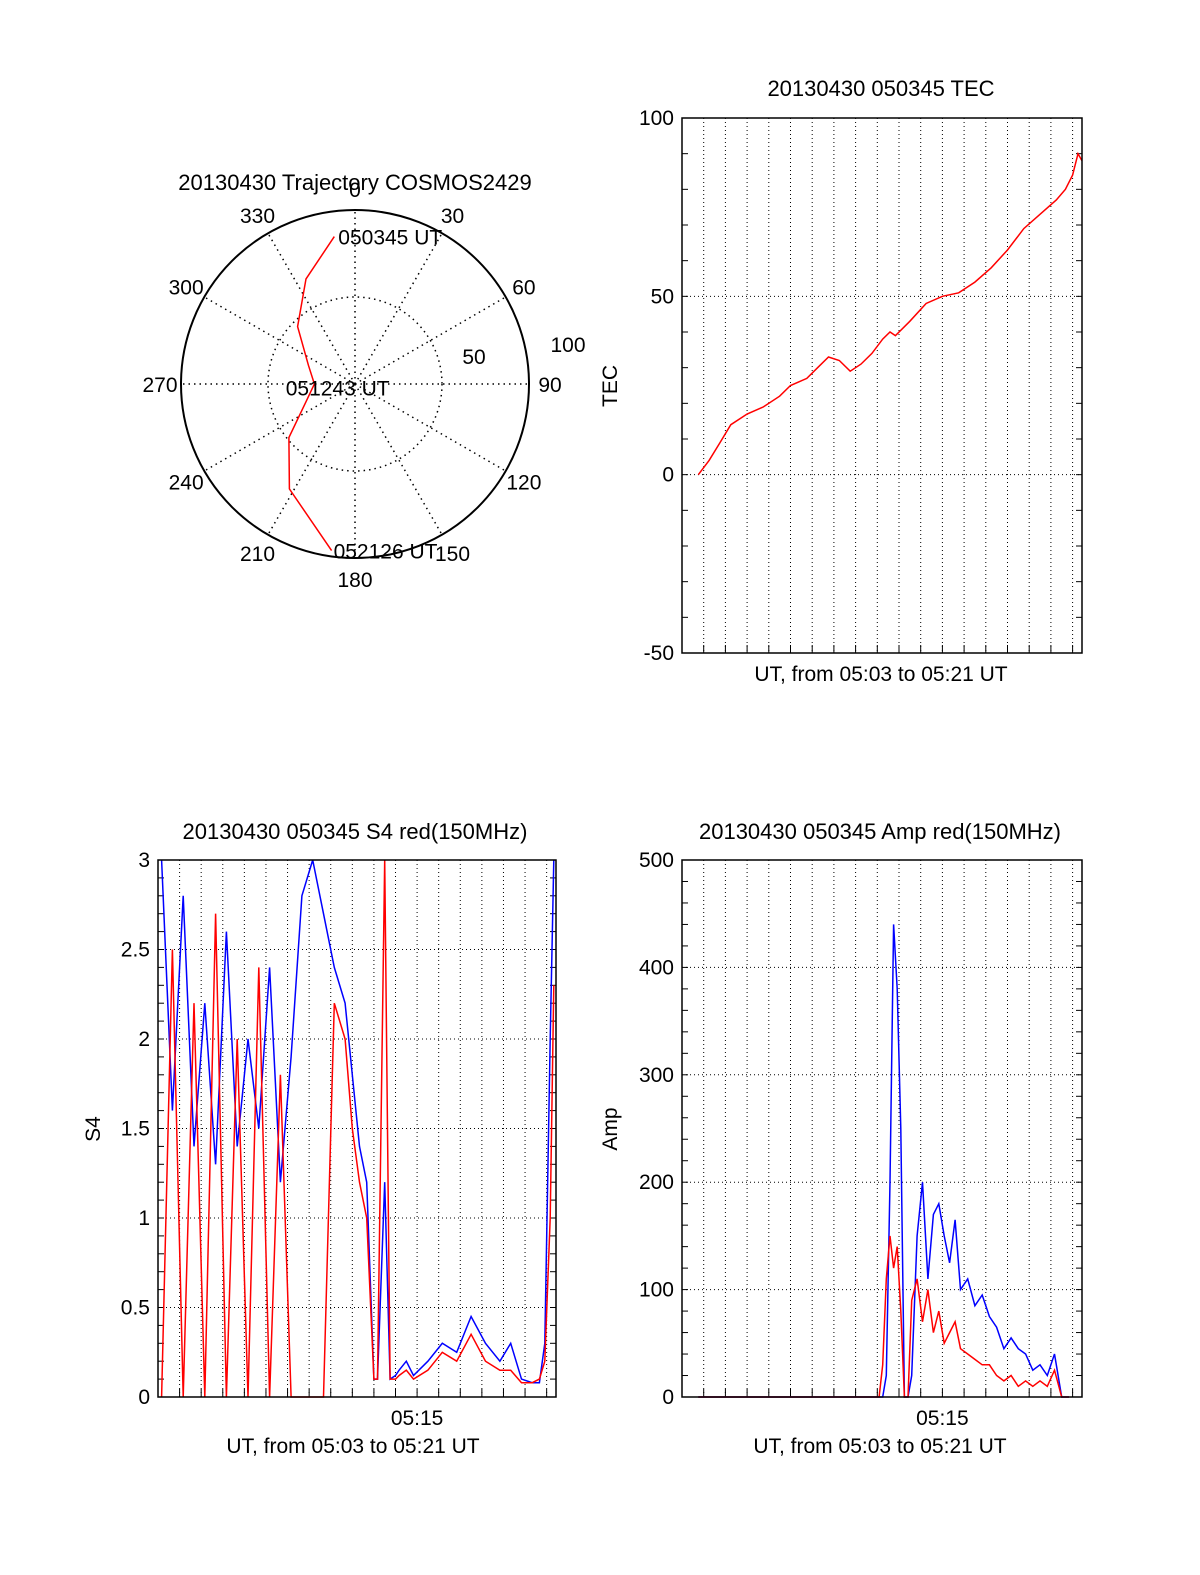 This screenshot has height=1575, width=1200. I want to click on polar-annotations: 050345 UT 051243 UT 052126 UT, so click(364, 395).